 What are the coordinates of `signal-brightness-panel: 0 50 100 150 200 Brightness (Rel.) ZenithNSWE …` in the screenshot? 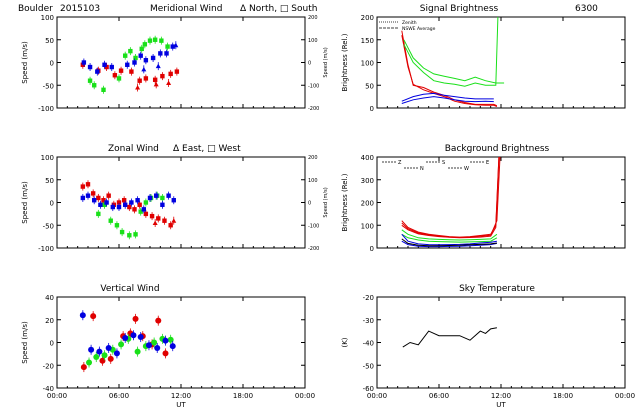 It's located at (483, 63).